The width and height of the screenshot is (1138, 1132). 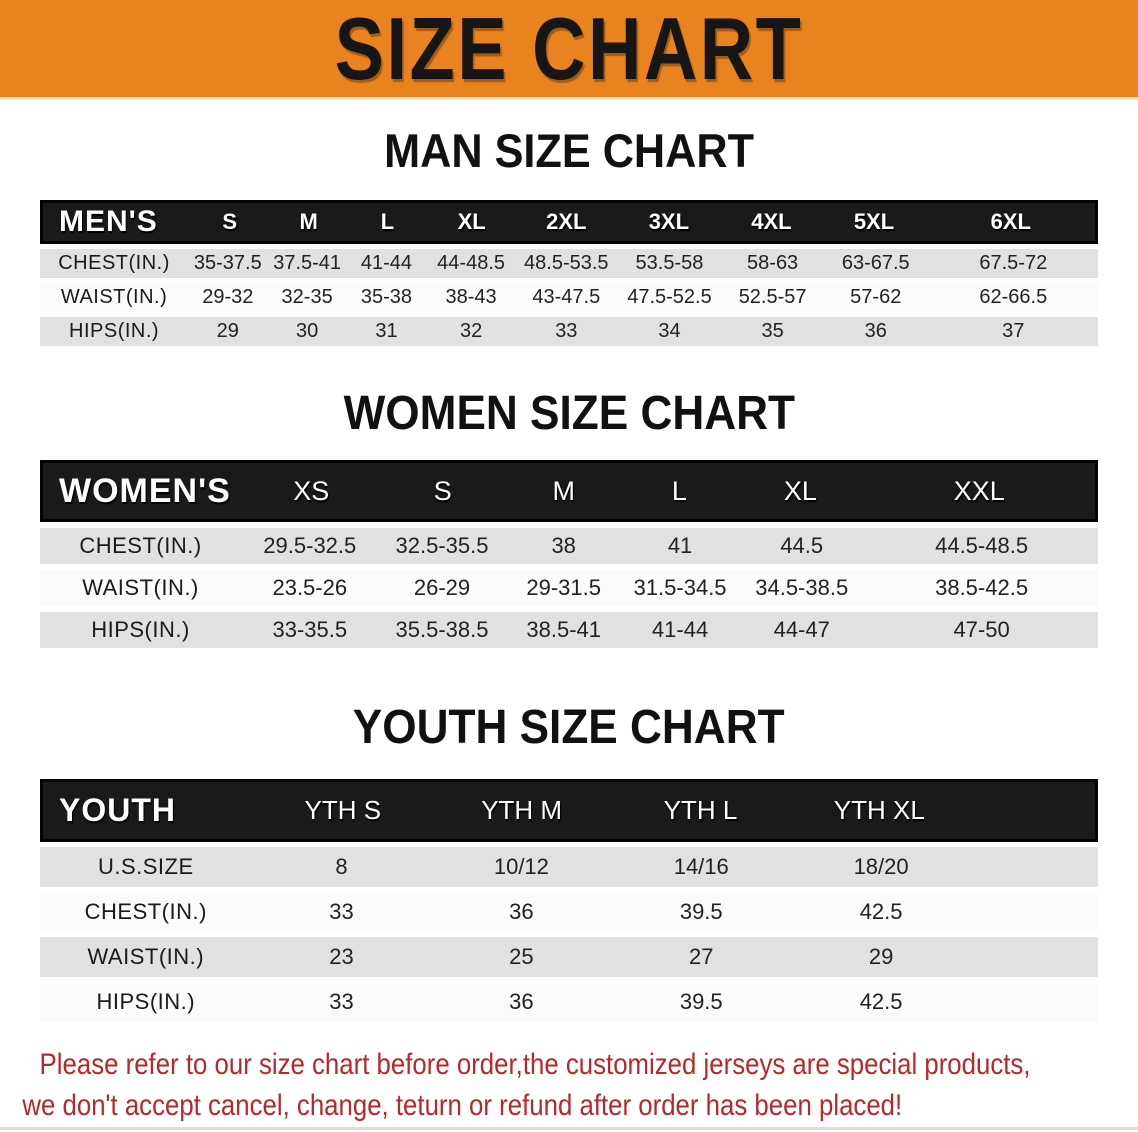 I want to click on size-value-cell: 44-47, so click(x=801, y=629).